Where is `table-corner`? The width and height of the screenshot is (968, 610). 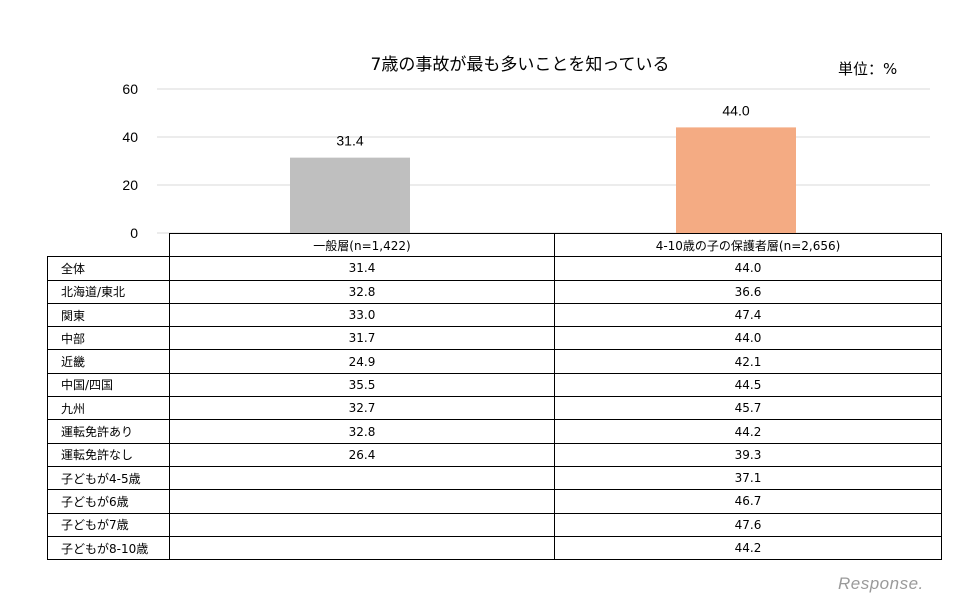
table-corner is located at coordinates (108, 245).